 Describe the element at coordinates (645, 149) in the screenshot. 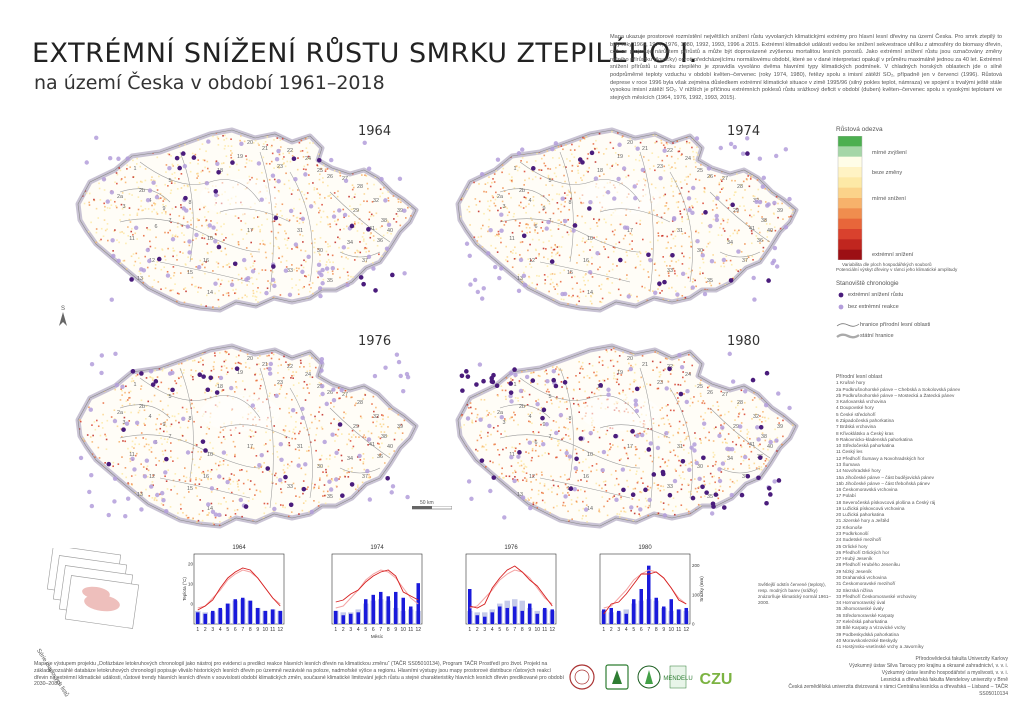

I see `region-label: 21` at that location.